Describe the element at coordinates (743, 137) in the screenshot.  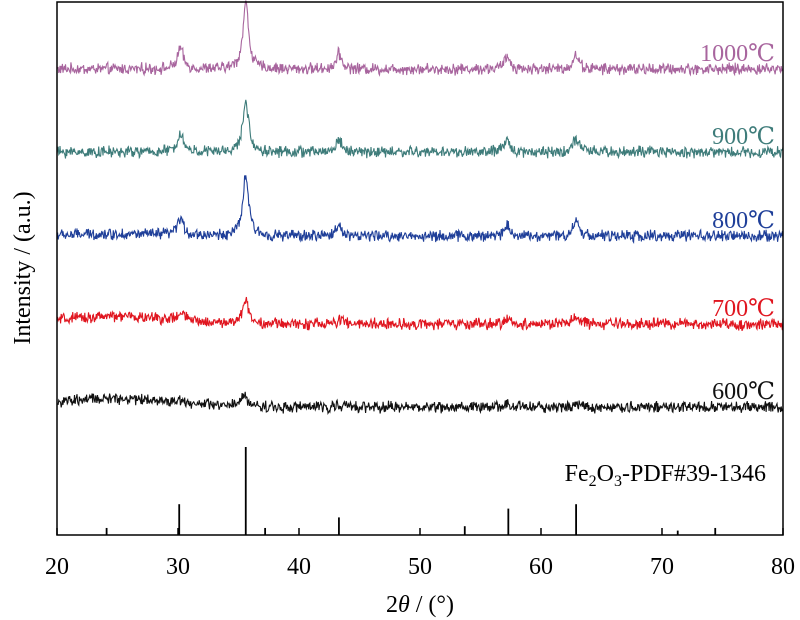
I see `series-label-1: 900℃` at that location.